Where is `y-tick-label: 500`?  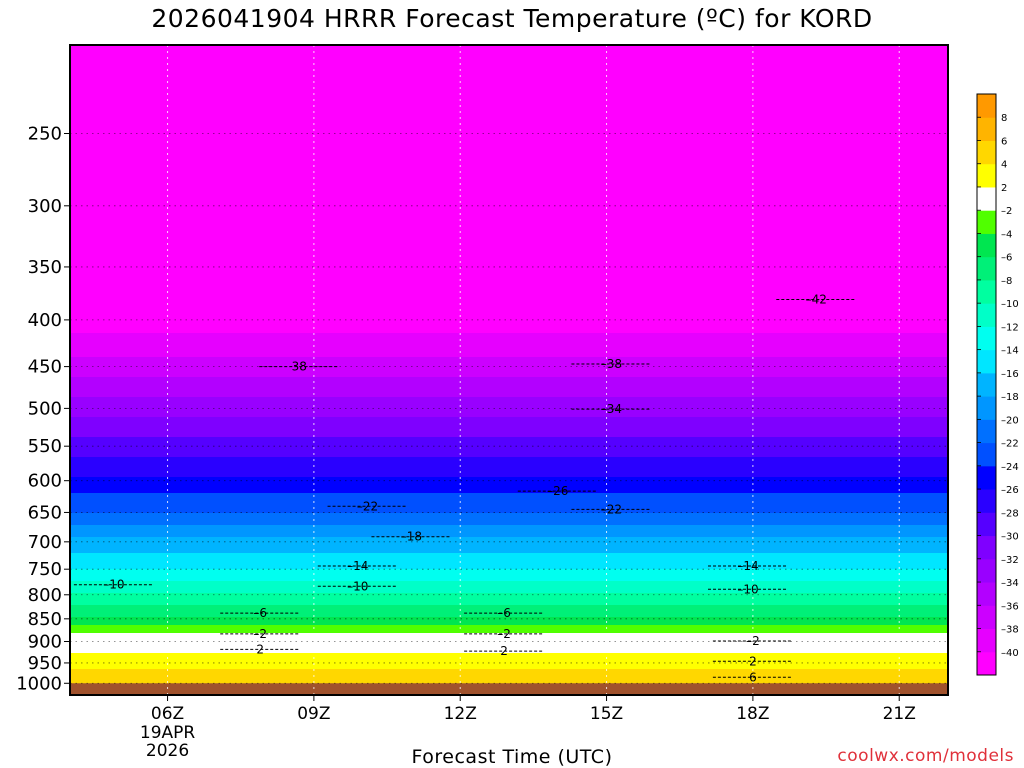
y-tick-label: 500 is located at coordinates (45, 408).